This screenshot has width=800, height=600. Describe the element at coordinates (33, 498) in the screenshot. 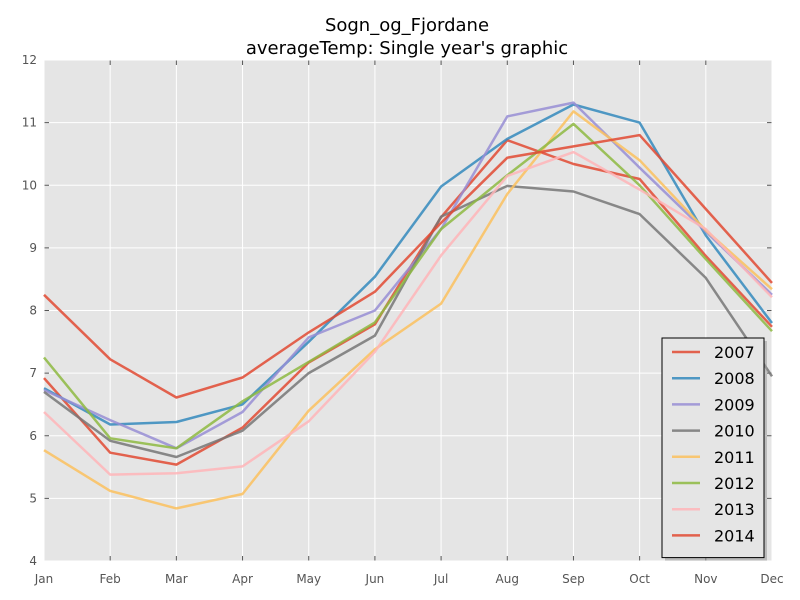

I see `y-tick-label: 5` at that location.